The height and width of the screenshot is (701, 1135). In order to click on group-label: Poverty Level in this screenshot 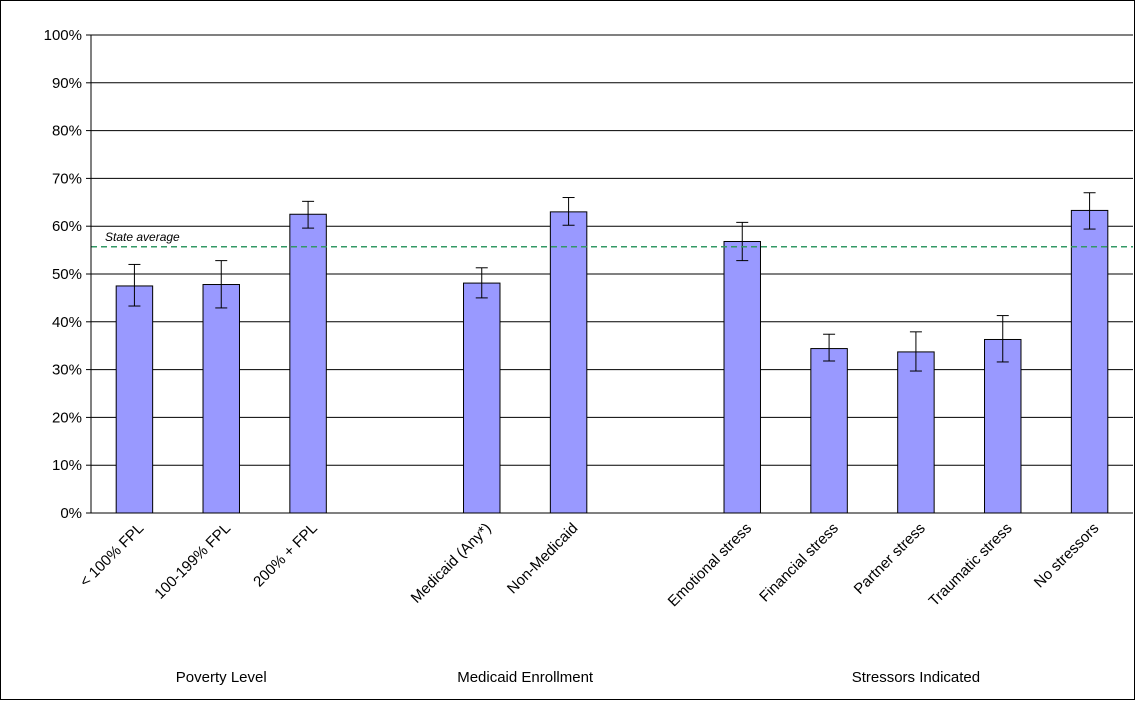, I will do `click(221, 677)`.